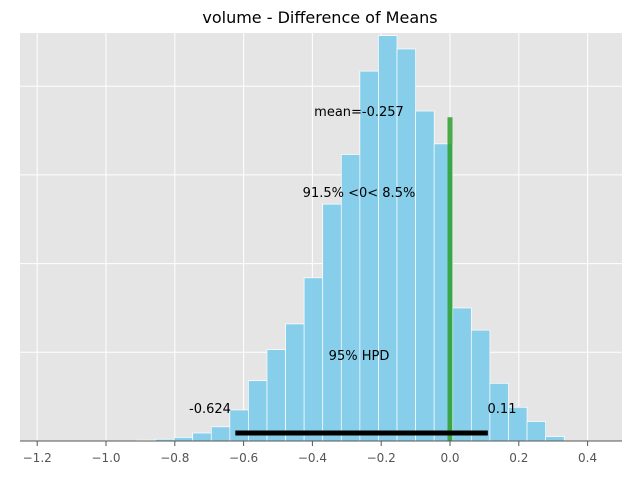  What do you see at coordinates (381, 458) in the screenshot?
I see `x-tick-label: −0.2` at bounding box center [381, 458].